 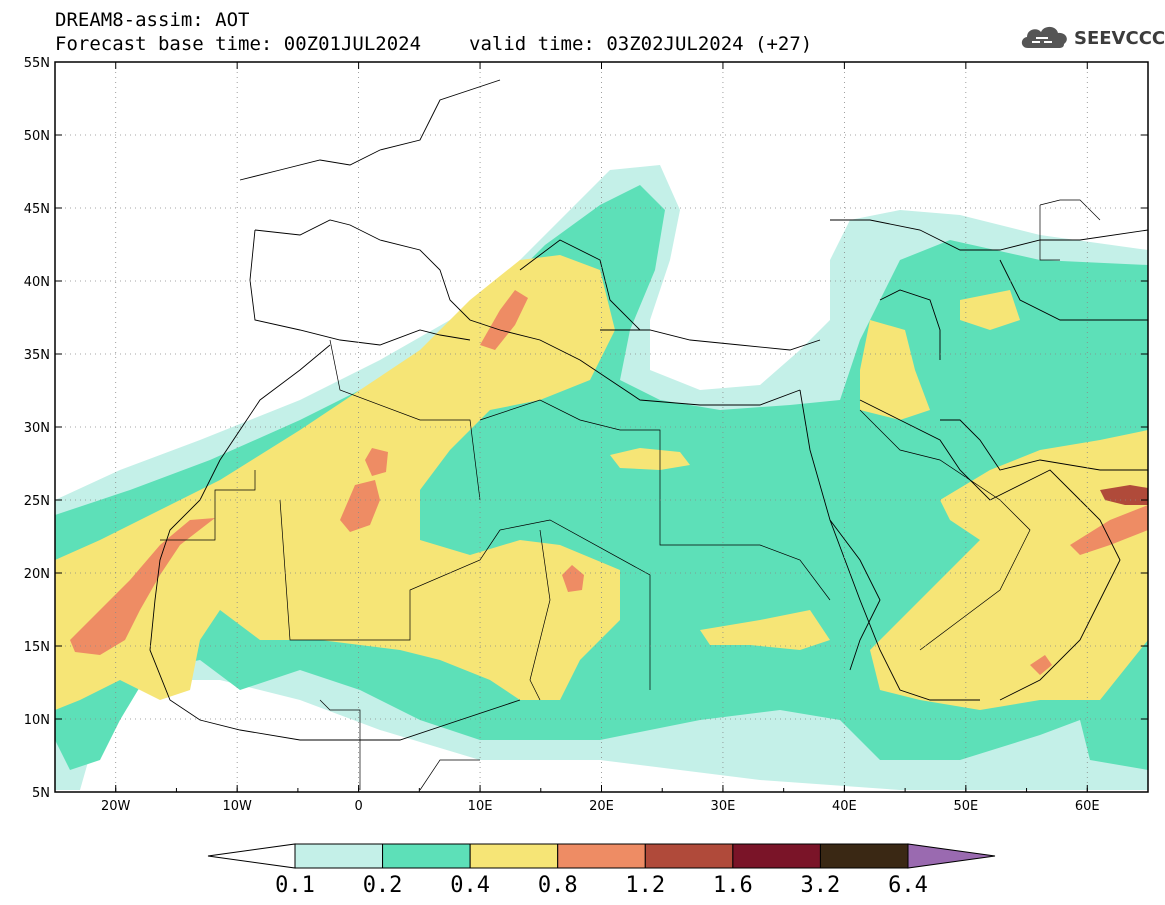 What do you see at coordinates (360, 506) in the screenshot?
I see `aot-level-0.8-algeria` at bounding box center [360, 506].